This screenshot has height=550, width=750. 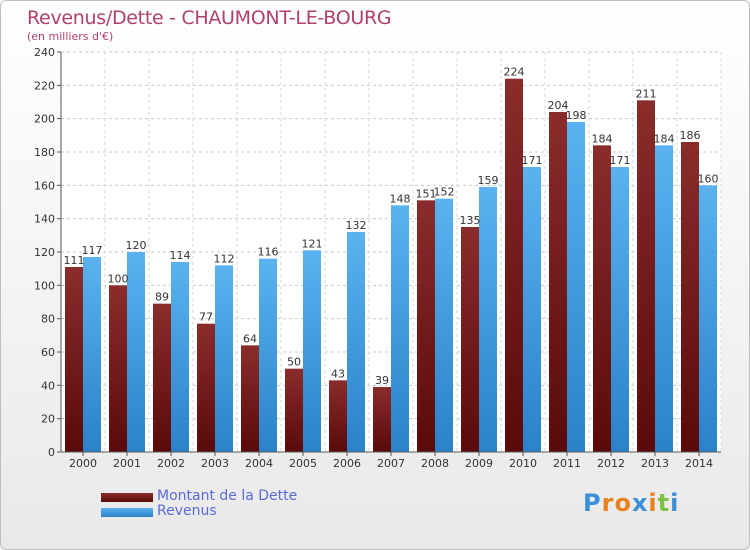 I want to click on chart-title: Revenus/Dette - CHAUMONT-LE-BOURG, so click(x=209, y=18).